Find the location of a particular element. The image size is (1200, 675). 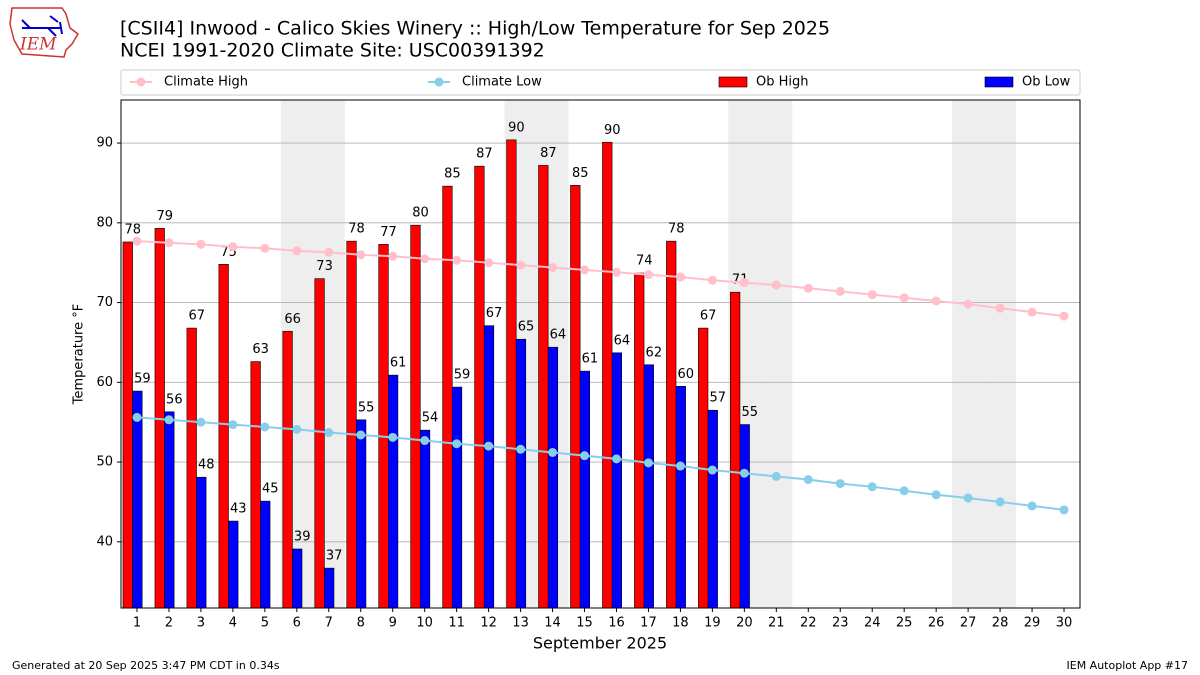

data-label: 64 is located at coordinates (622, 340).